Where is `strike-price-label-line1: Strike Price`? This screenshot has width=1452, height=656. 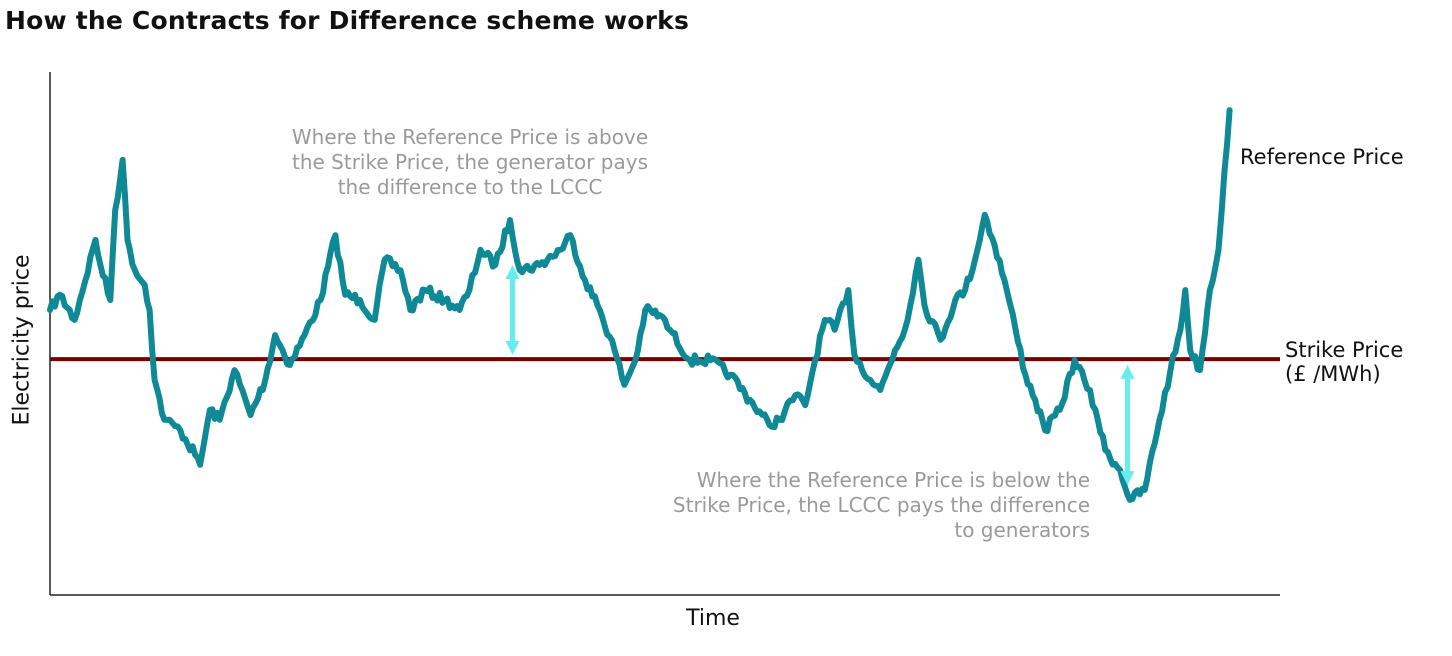
strike-price-label-line1: Strike Price is located at coordinates (1344, 350).